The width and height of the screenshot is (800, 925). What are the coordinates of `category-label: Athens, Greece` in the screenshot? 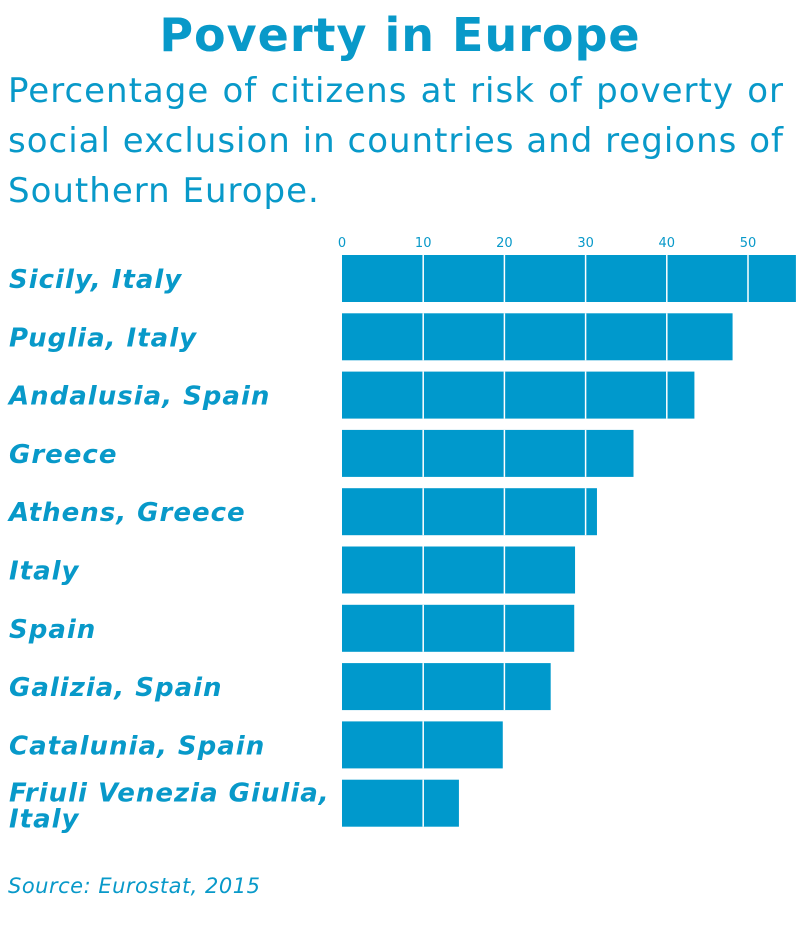 It's located at (126, 513).